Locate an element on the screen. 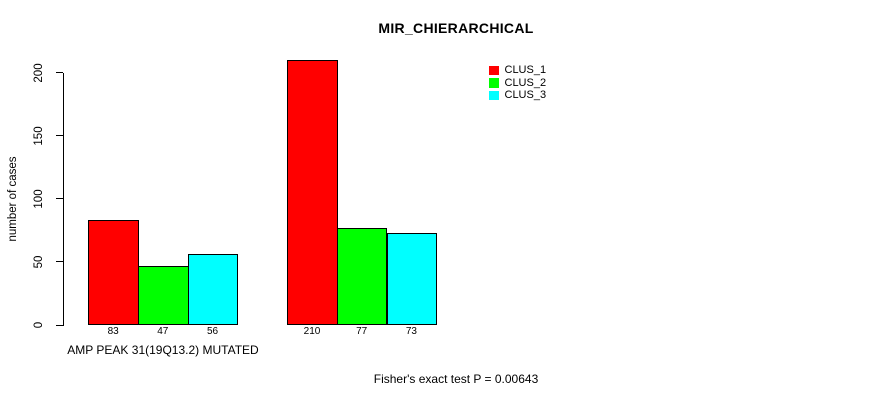 This screenshot has height=400, width=890. y-axis-tick-label: 0 is located at coordinates (39, 325).